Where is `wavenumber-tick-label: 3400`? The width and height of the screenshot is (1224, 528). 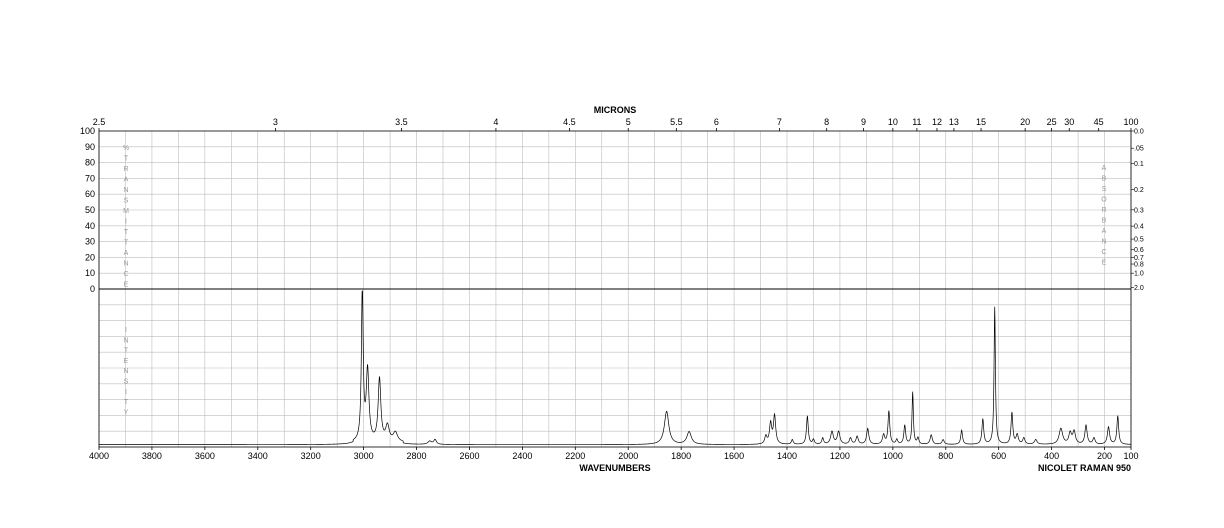 wavenumber-tick-label: 3400 is located at coordinates (258, 456).